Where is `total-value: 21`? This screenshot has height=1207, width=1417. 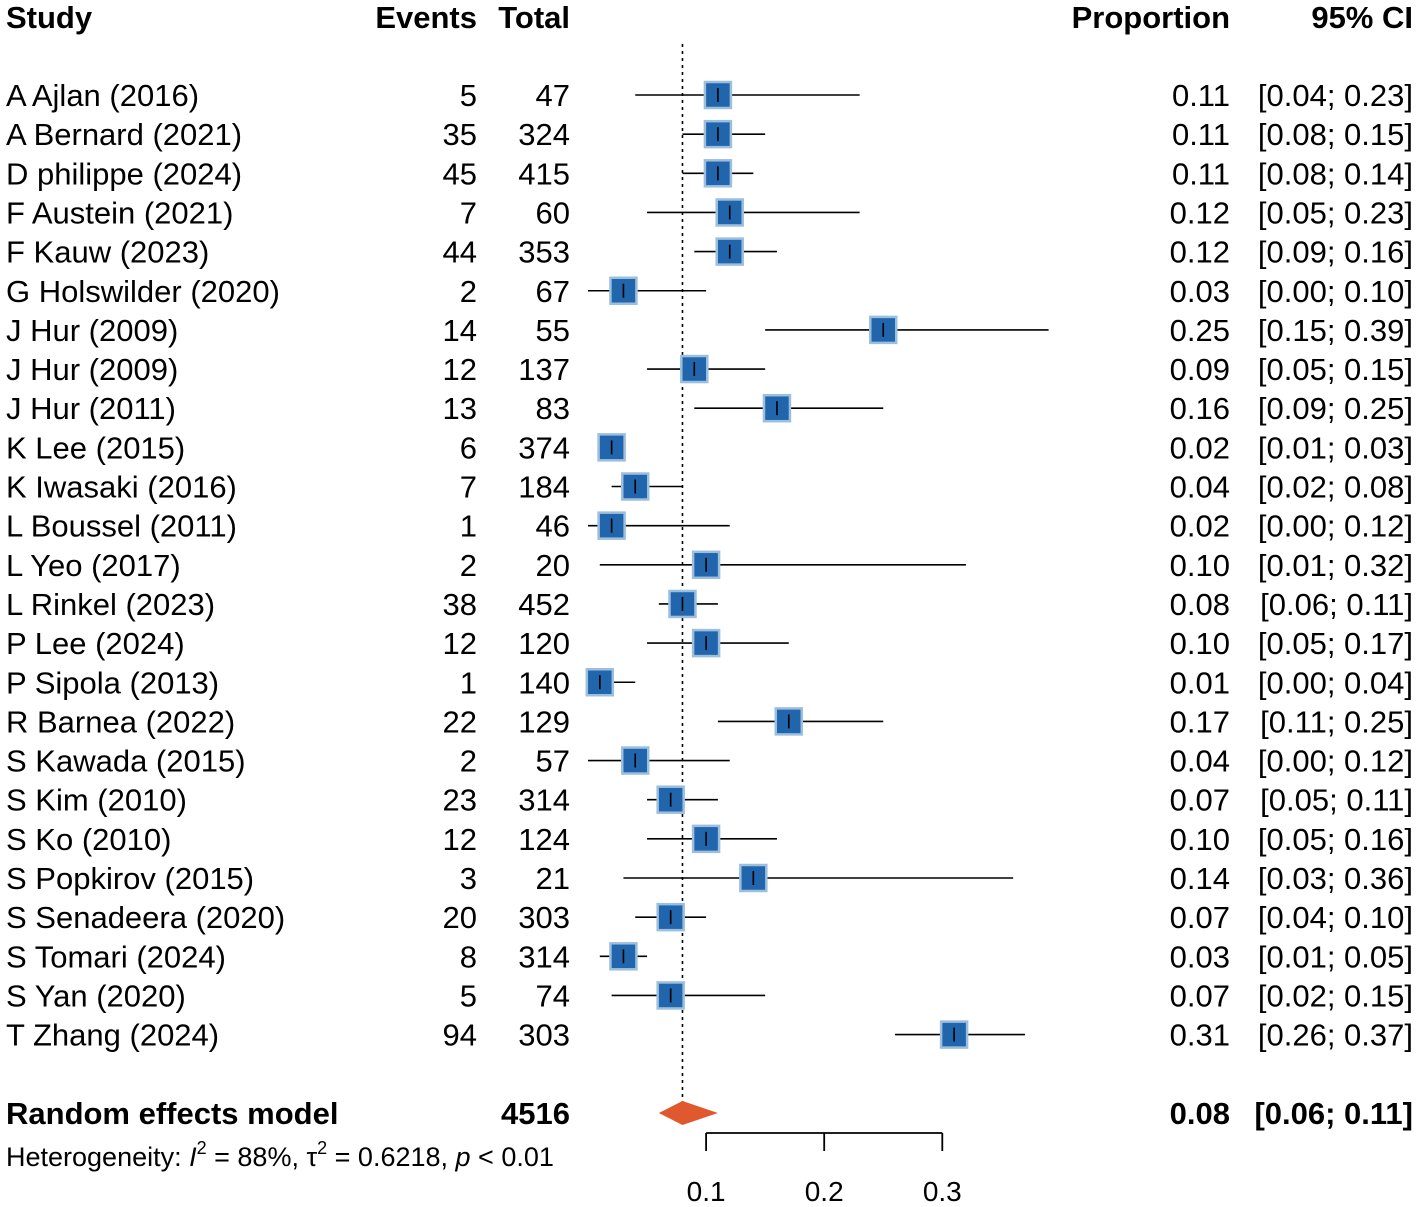 total-value: 21 is located at coordinates (553, 878).